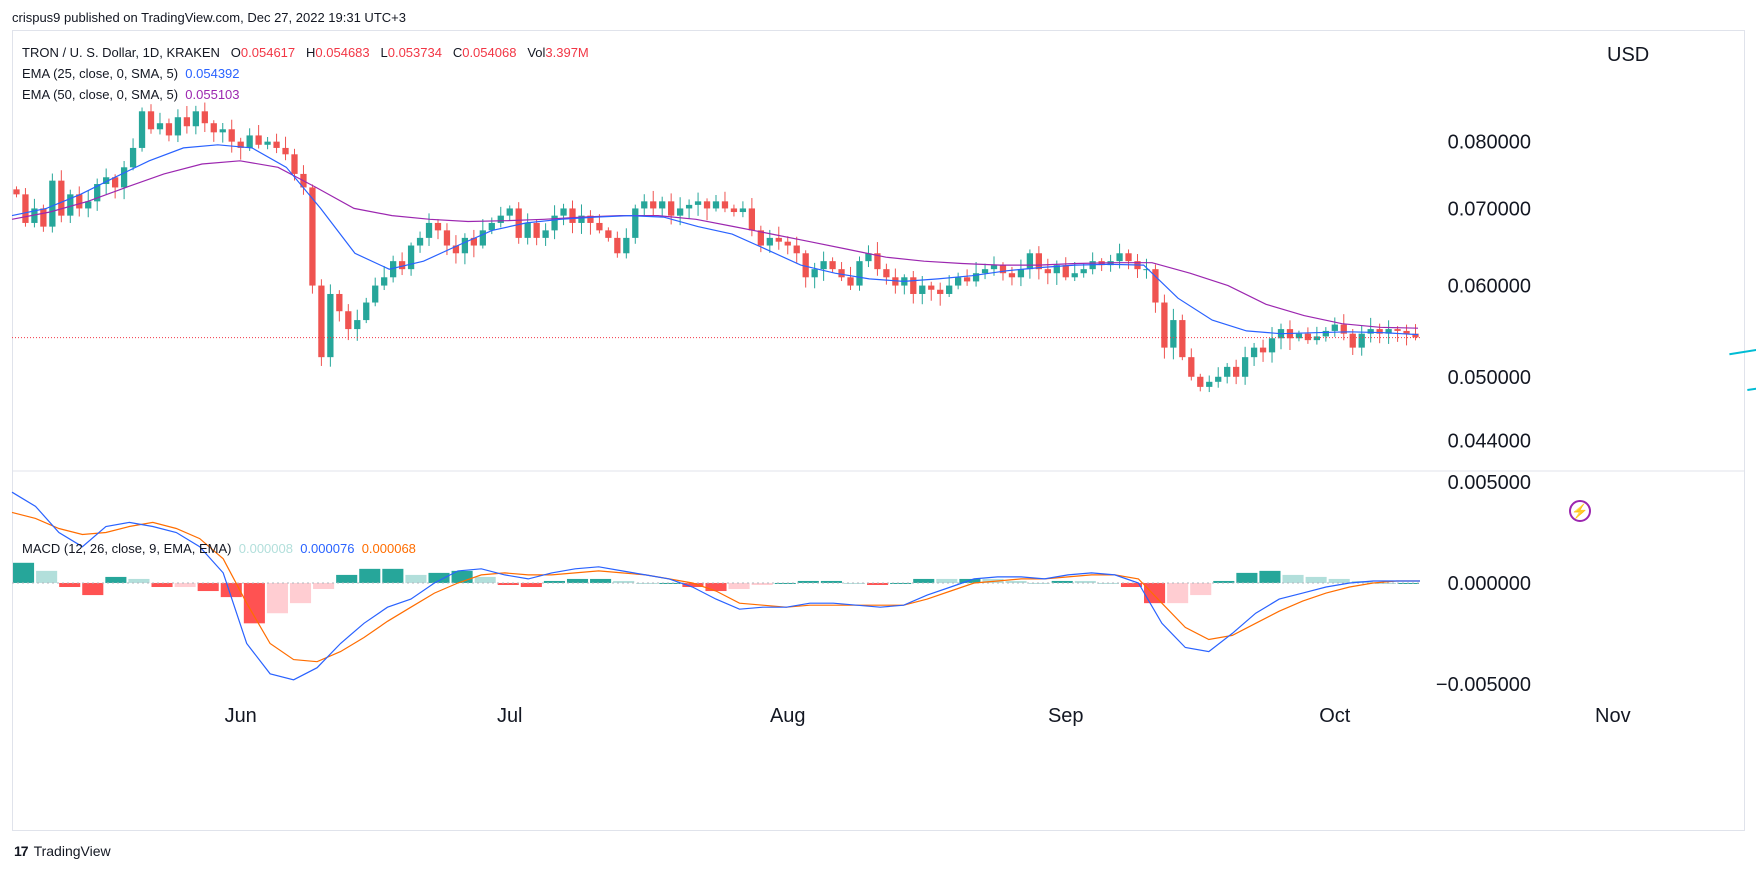 This screenshot has height=876, width=1756. Describe the element at coordinates (1489, 483) in the screenshot. I see `macd-tick-label: 0.005000` at that location.